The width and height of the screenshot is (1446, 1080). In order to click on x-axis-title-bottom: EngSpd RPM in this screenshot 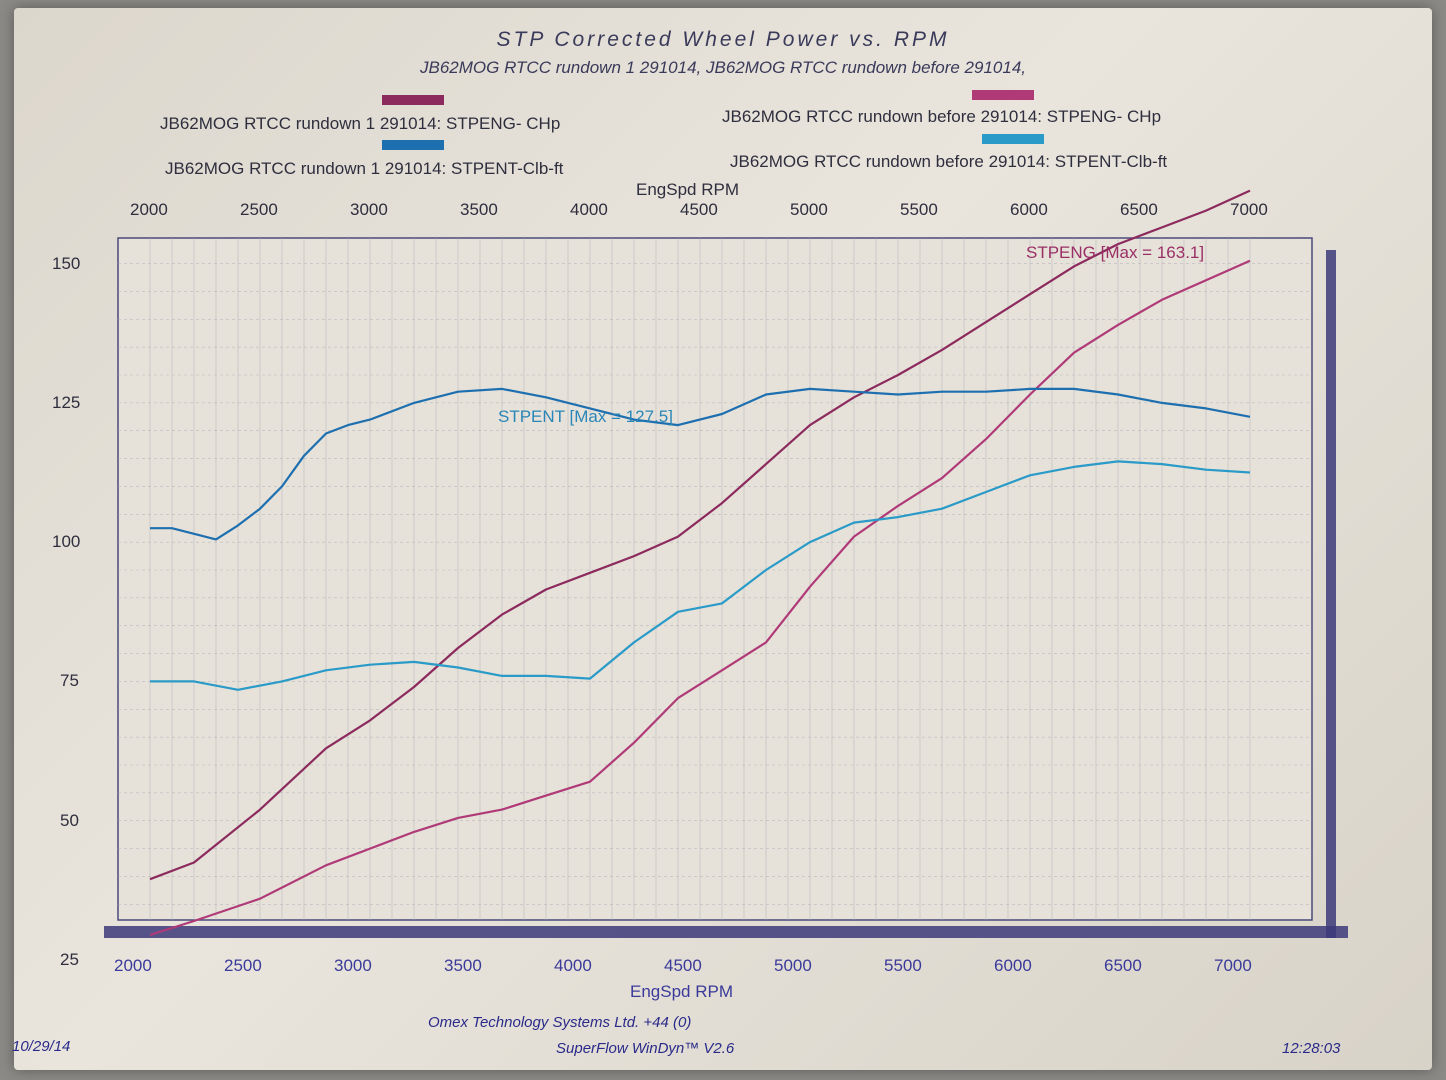, I will do `click(681, 991)`.